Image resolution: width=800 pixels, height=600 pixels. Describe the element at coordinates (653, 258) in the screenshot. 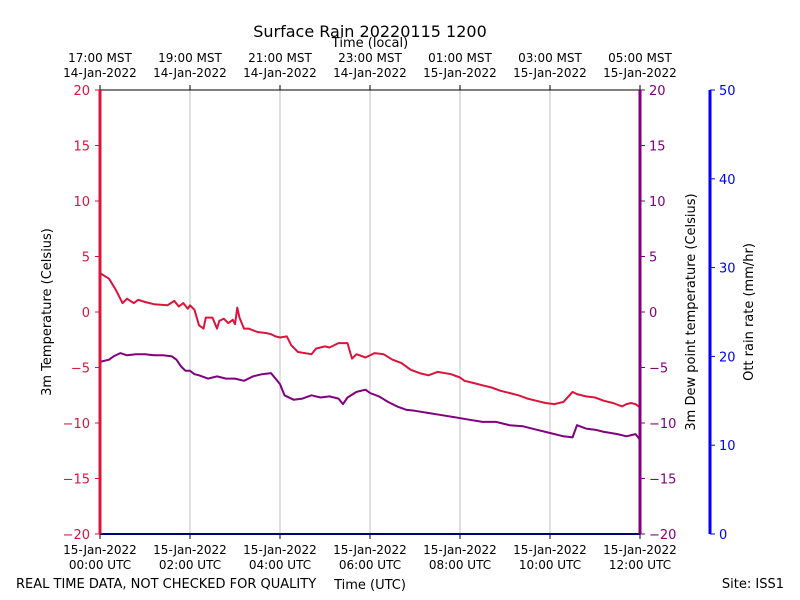

I see `dewpoint-axis-tick-label: 5` at that location.